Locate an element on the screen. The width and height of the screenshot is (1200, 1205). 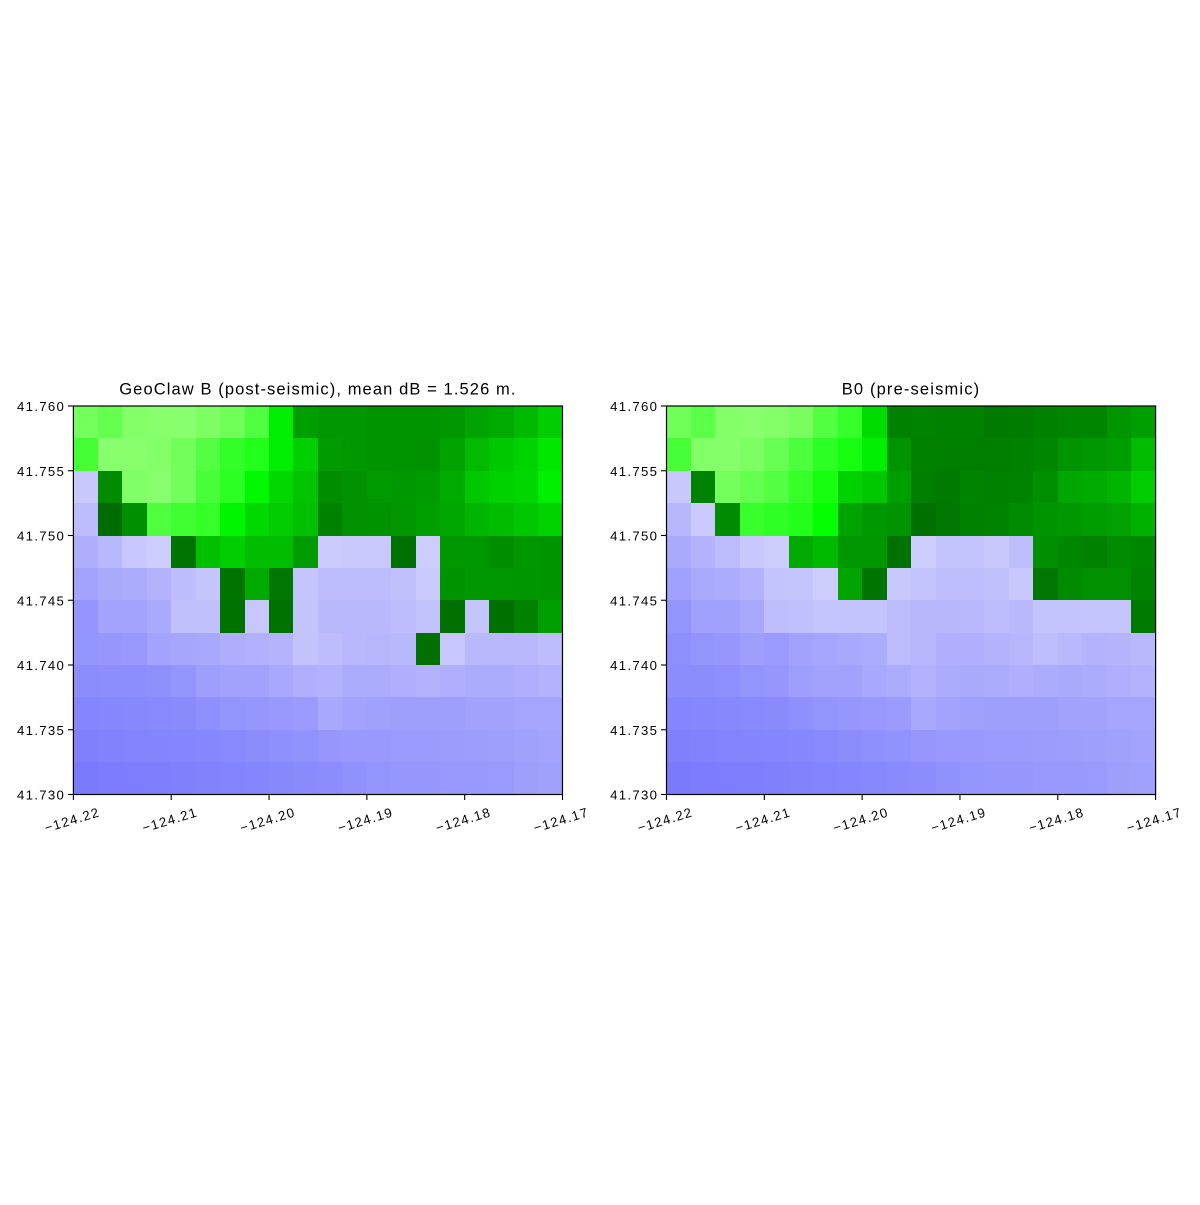
svg-text: B0 (pre-seismic) is located at coordinates (911, 389).